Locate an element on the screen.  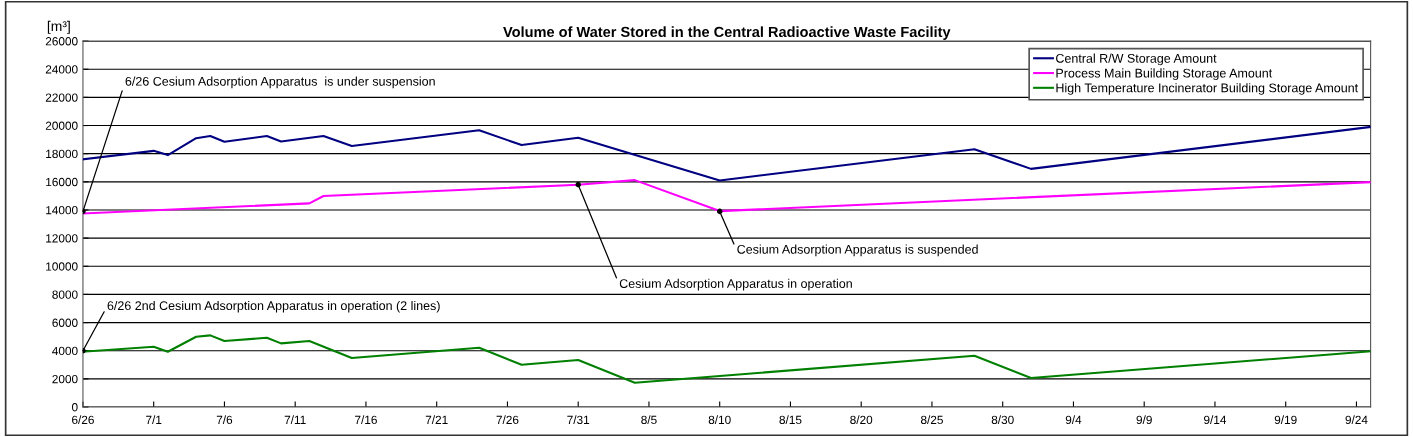
y-tick-label: 2000 is located at coordinates (65, 379).